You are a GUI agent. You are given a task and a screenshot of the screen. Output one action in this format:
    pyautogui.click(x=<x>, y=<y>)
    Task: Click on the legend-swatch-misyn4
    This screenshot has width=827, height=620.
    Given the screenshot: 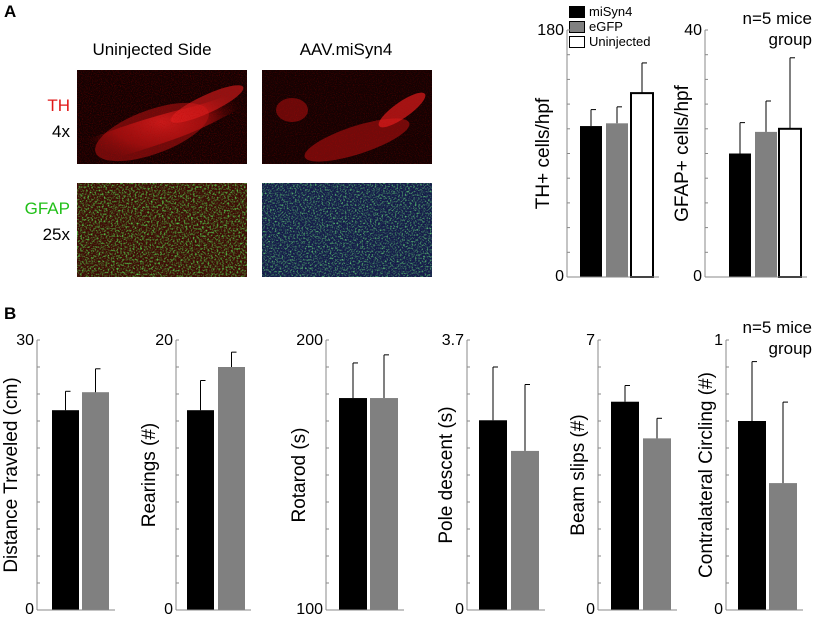 What is the action you would take?
    pyautogui.click(x=577, y=11)
    